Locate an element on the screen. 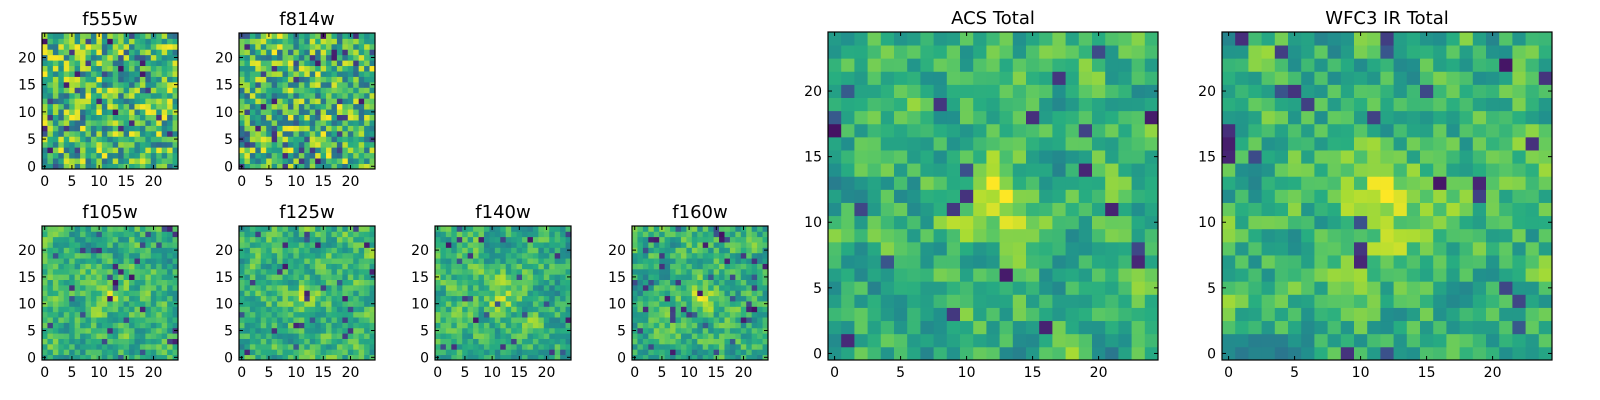  y-tick-label: 15 is located at coordinates (224, 278).